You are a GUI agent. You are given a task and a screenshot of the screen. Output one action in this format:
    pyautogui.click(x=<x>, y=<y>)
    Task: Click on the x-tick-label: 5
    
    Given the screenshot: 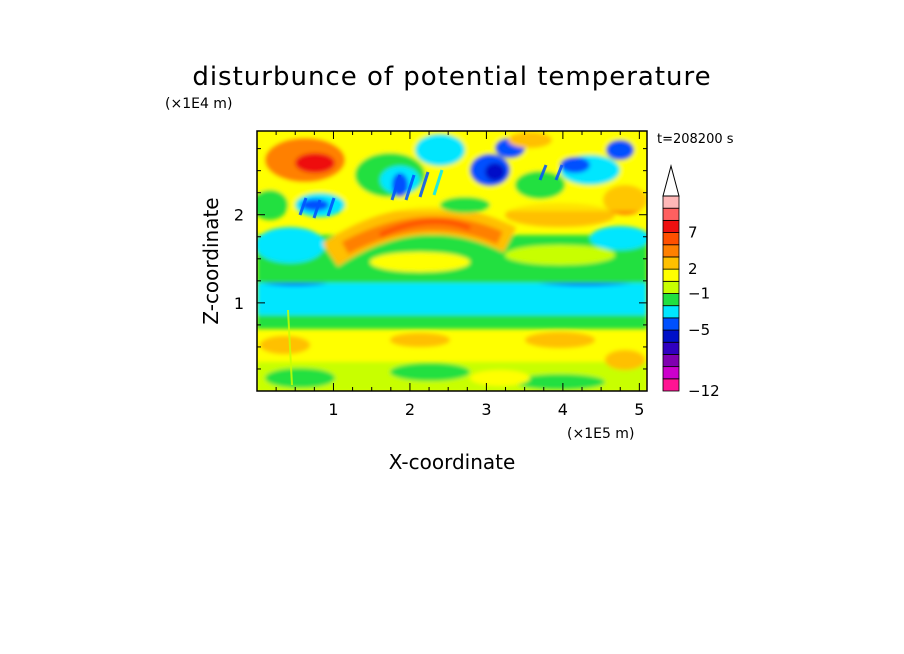 What is the action you would take?
    pyautogui.click(x=639, y=409)
    